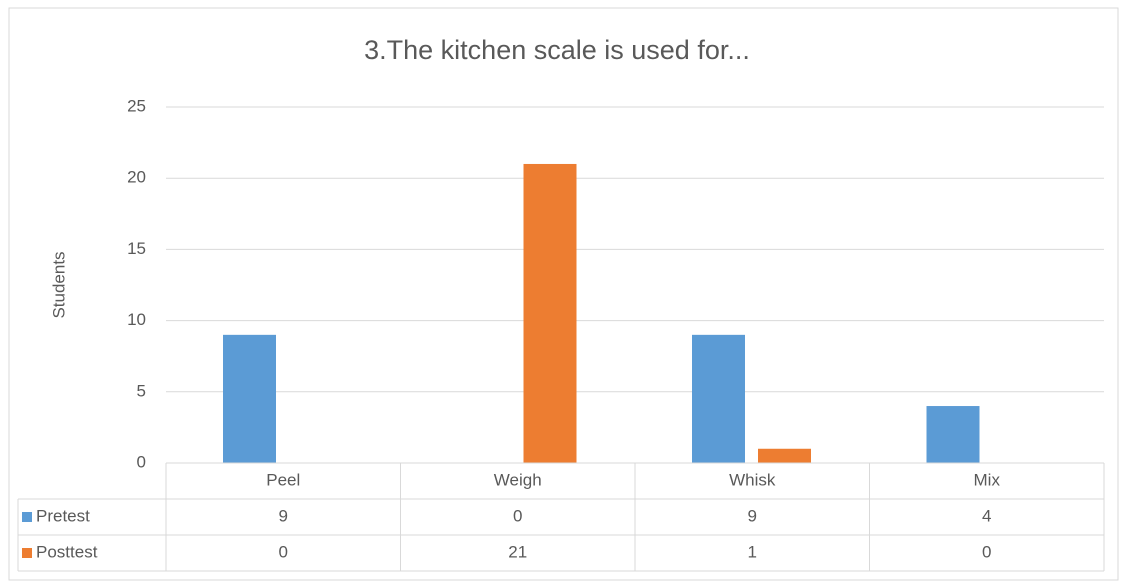 The width and height of the screenshot is (1126, 588). Describe the element at coordinates (136, 319) in the screenshot. I see `y-tick-label: 10` at that location.